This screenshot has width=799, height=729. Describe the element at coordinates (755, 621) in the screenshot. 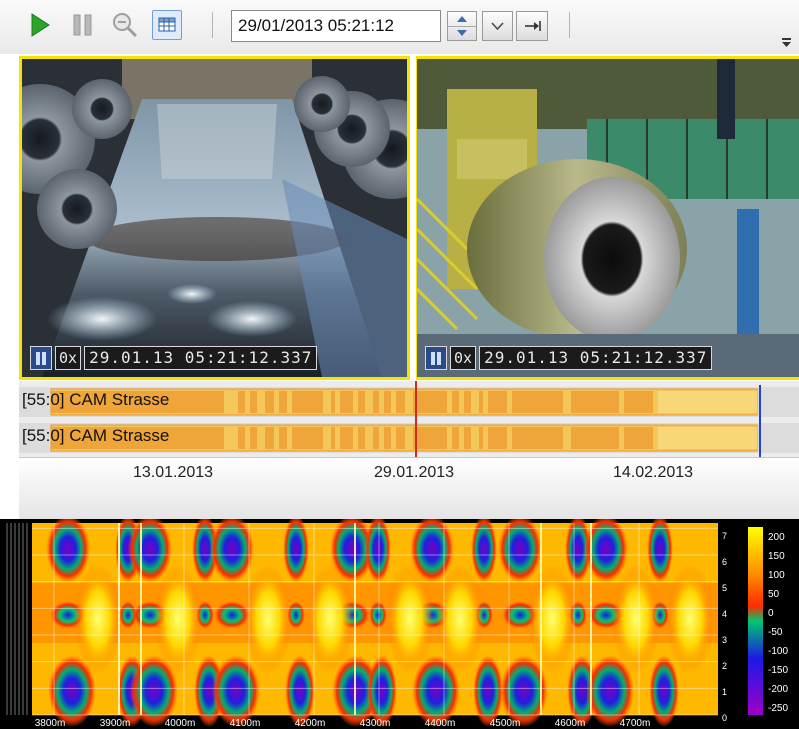

I see `colorbar` at that location.